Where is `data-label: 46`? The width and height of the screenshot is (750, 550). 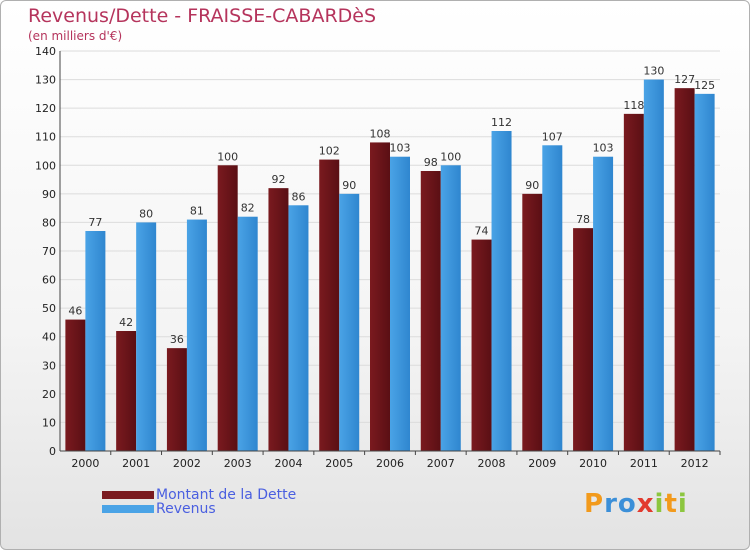 data-label: 46 is located at coordinates (75, 311).